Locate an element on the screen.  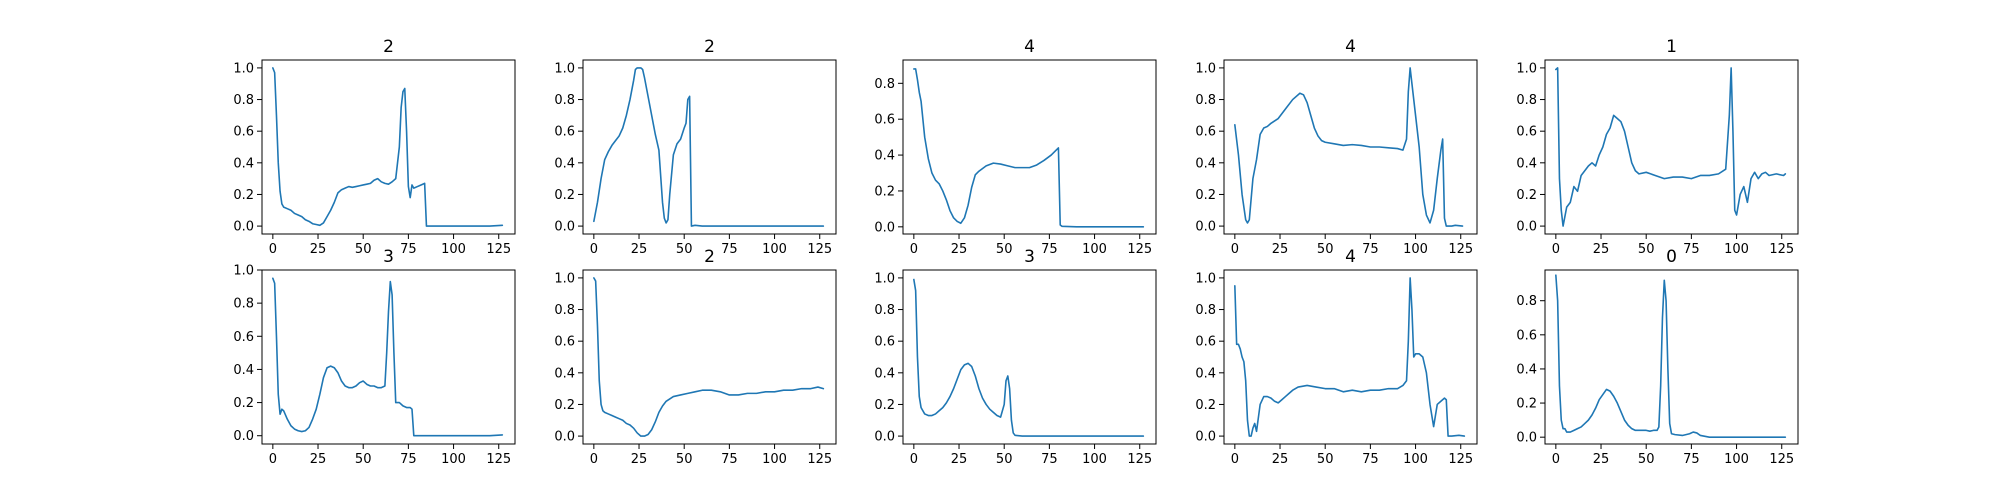
subplot-6: 3 0 25 50 75 100 125 0.0 0.2 0.4 0.6 0.8 1.0 is located at coordinates (374, 357).